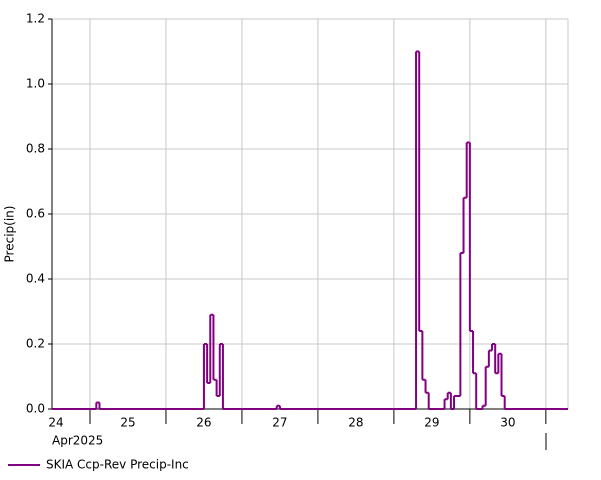 The image size is (601, 480). I want to click on y-axis-label: Precip(in), so click(10, 234).